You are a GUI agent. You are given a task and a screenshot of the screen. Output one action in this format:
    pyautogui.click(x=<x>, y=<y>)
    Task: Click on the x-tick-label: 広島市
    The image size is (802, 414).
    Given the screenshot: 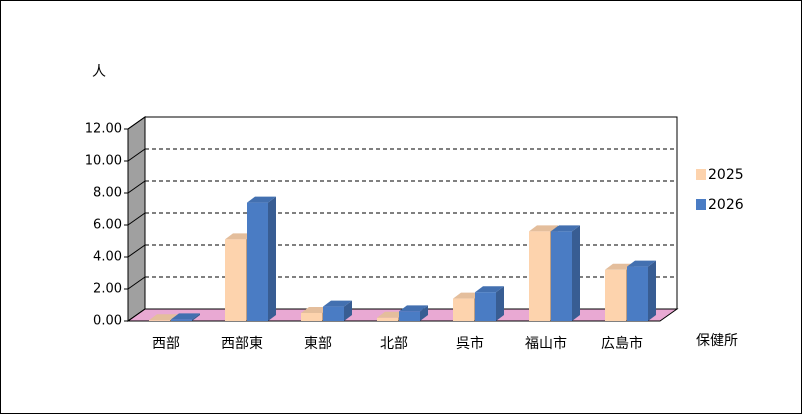 What is the action you would take?
    pyautogui.click(x=622, y=343)
    